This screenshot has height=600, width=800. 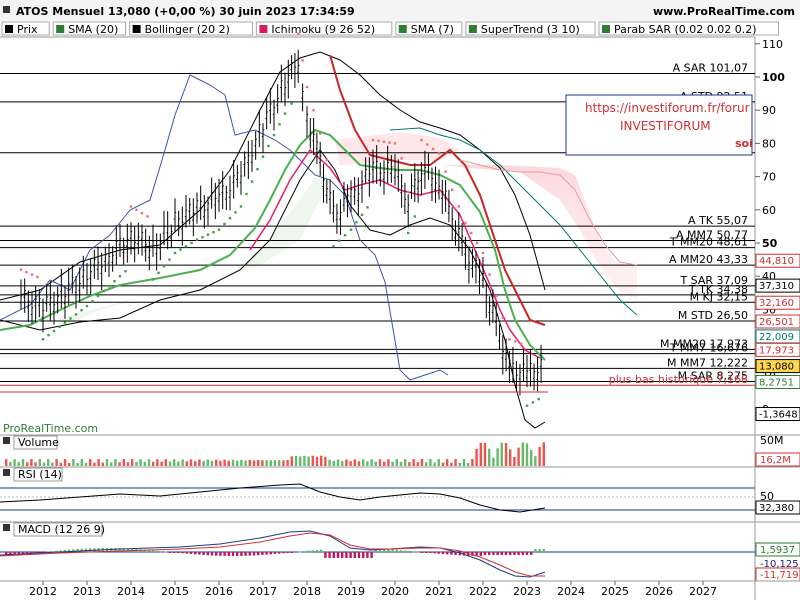 What do you see at coordinates (719, 296) in the screenshot?
I see `level-label: M KJ 32,15` at bounding box center [719, 296].